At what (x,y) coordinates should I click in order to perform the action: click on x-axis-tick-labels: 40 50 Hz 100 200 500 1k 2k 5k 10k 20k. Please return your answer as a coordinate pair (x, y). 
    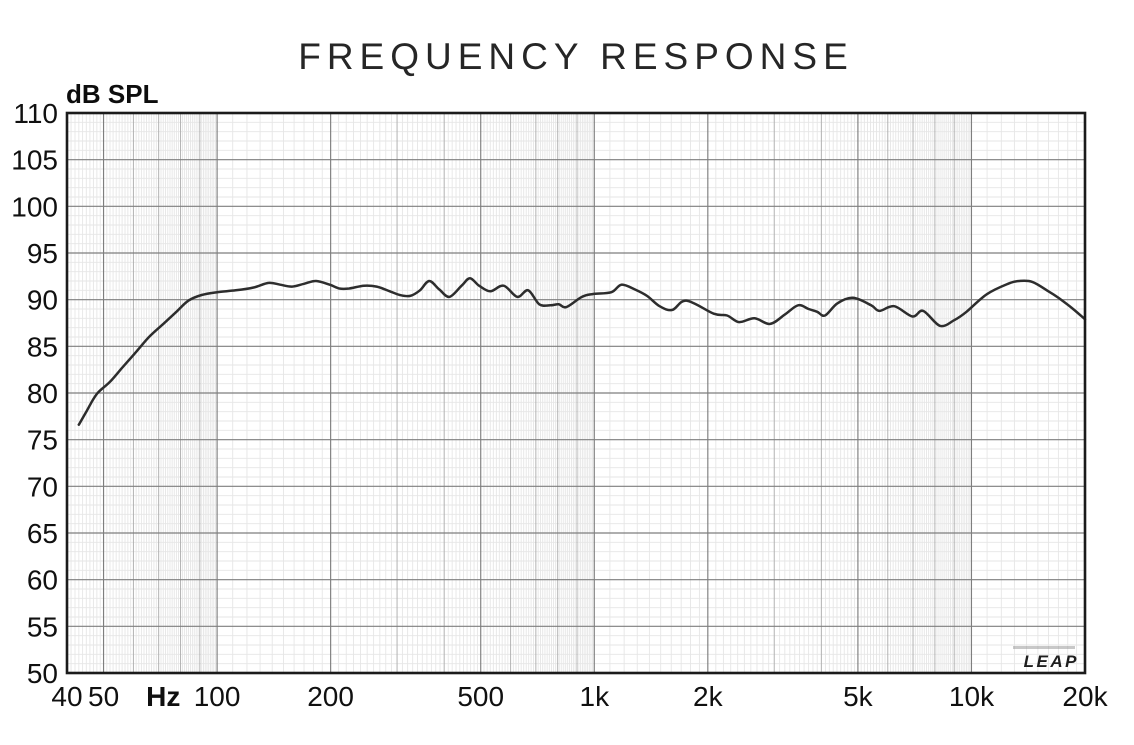
    Looking at the image, I should click on (579, 696).